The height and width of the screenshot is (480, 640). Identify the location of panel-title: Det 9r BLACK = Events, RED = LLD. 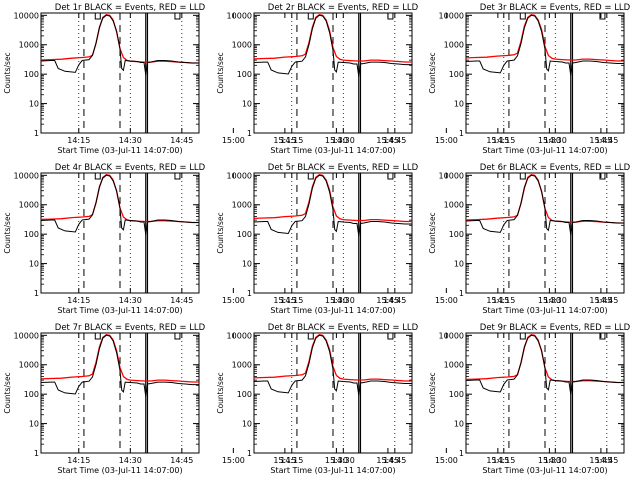
(555, 328).